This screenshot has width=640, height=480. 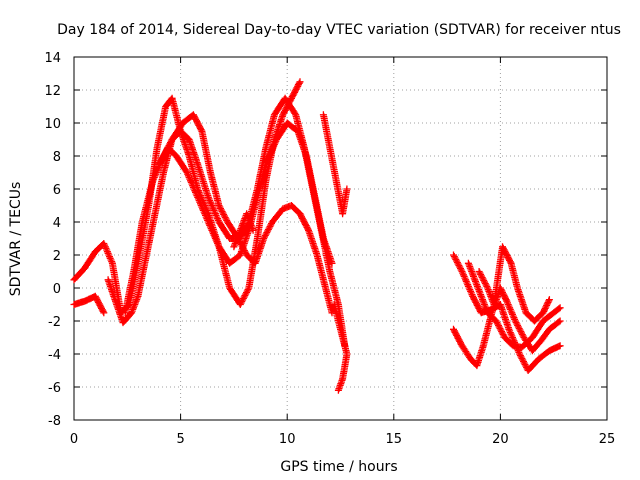 What do you see at coordinates (287, 439) in the screenshot?
I see `x-tick-label: 10` at bounding box center [287, 439].